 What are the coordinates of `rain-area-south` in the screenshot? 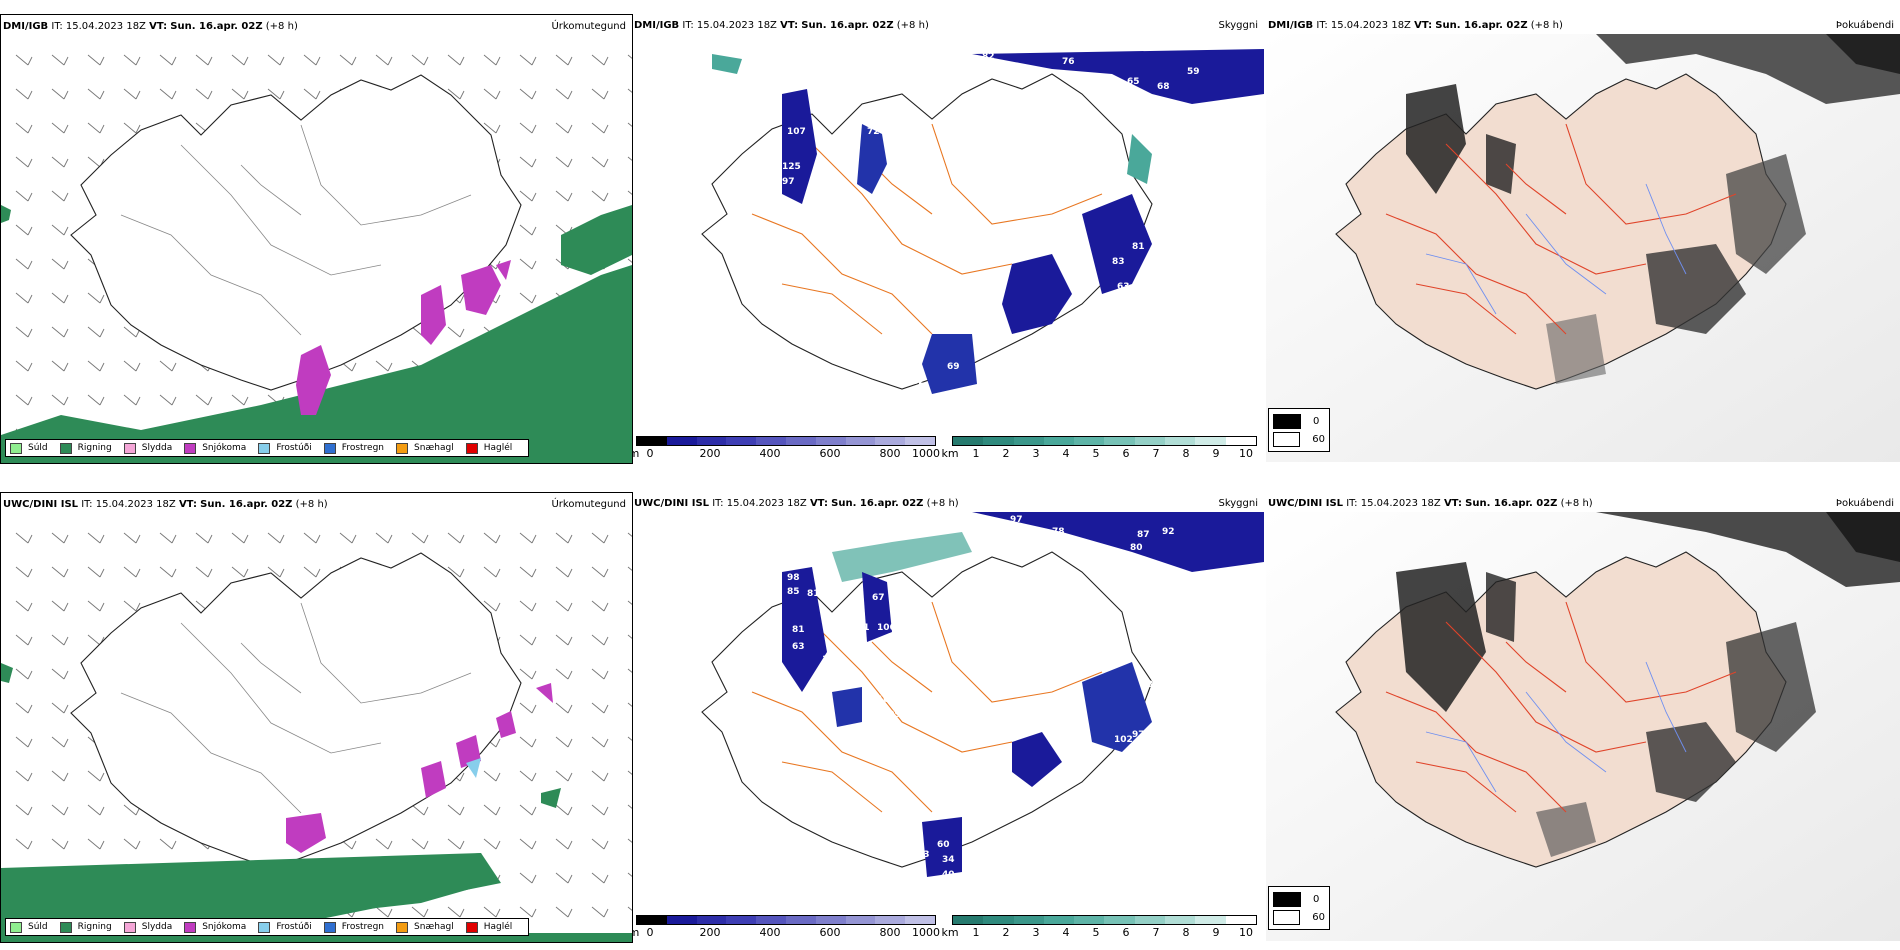 It's located at (316, 364).